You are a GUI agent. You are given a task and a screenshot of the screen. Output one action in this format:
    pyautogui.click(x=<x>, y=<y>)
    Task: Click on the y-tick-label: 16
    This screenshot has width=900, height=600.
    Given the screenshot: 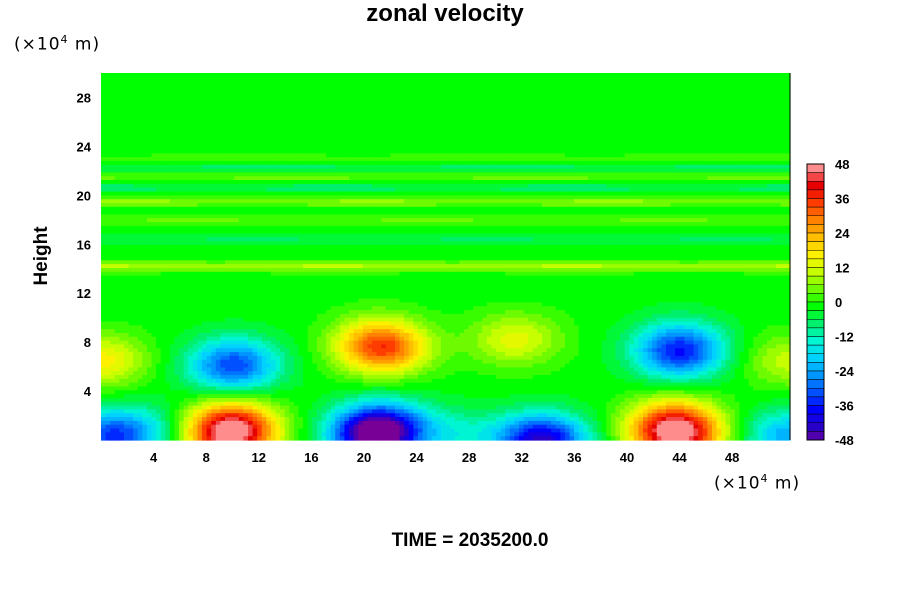 What is the action you would take?
    pyautogui.click(x=84, y=244)
    